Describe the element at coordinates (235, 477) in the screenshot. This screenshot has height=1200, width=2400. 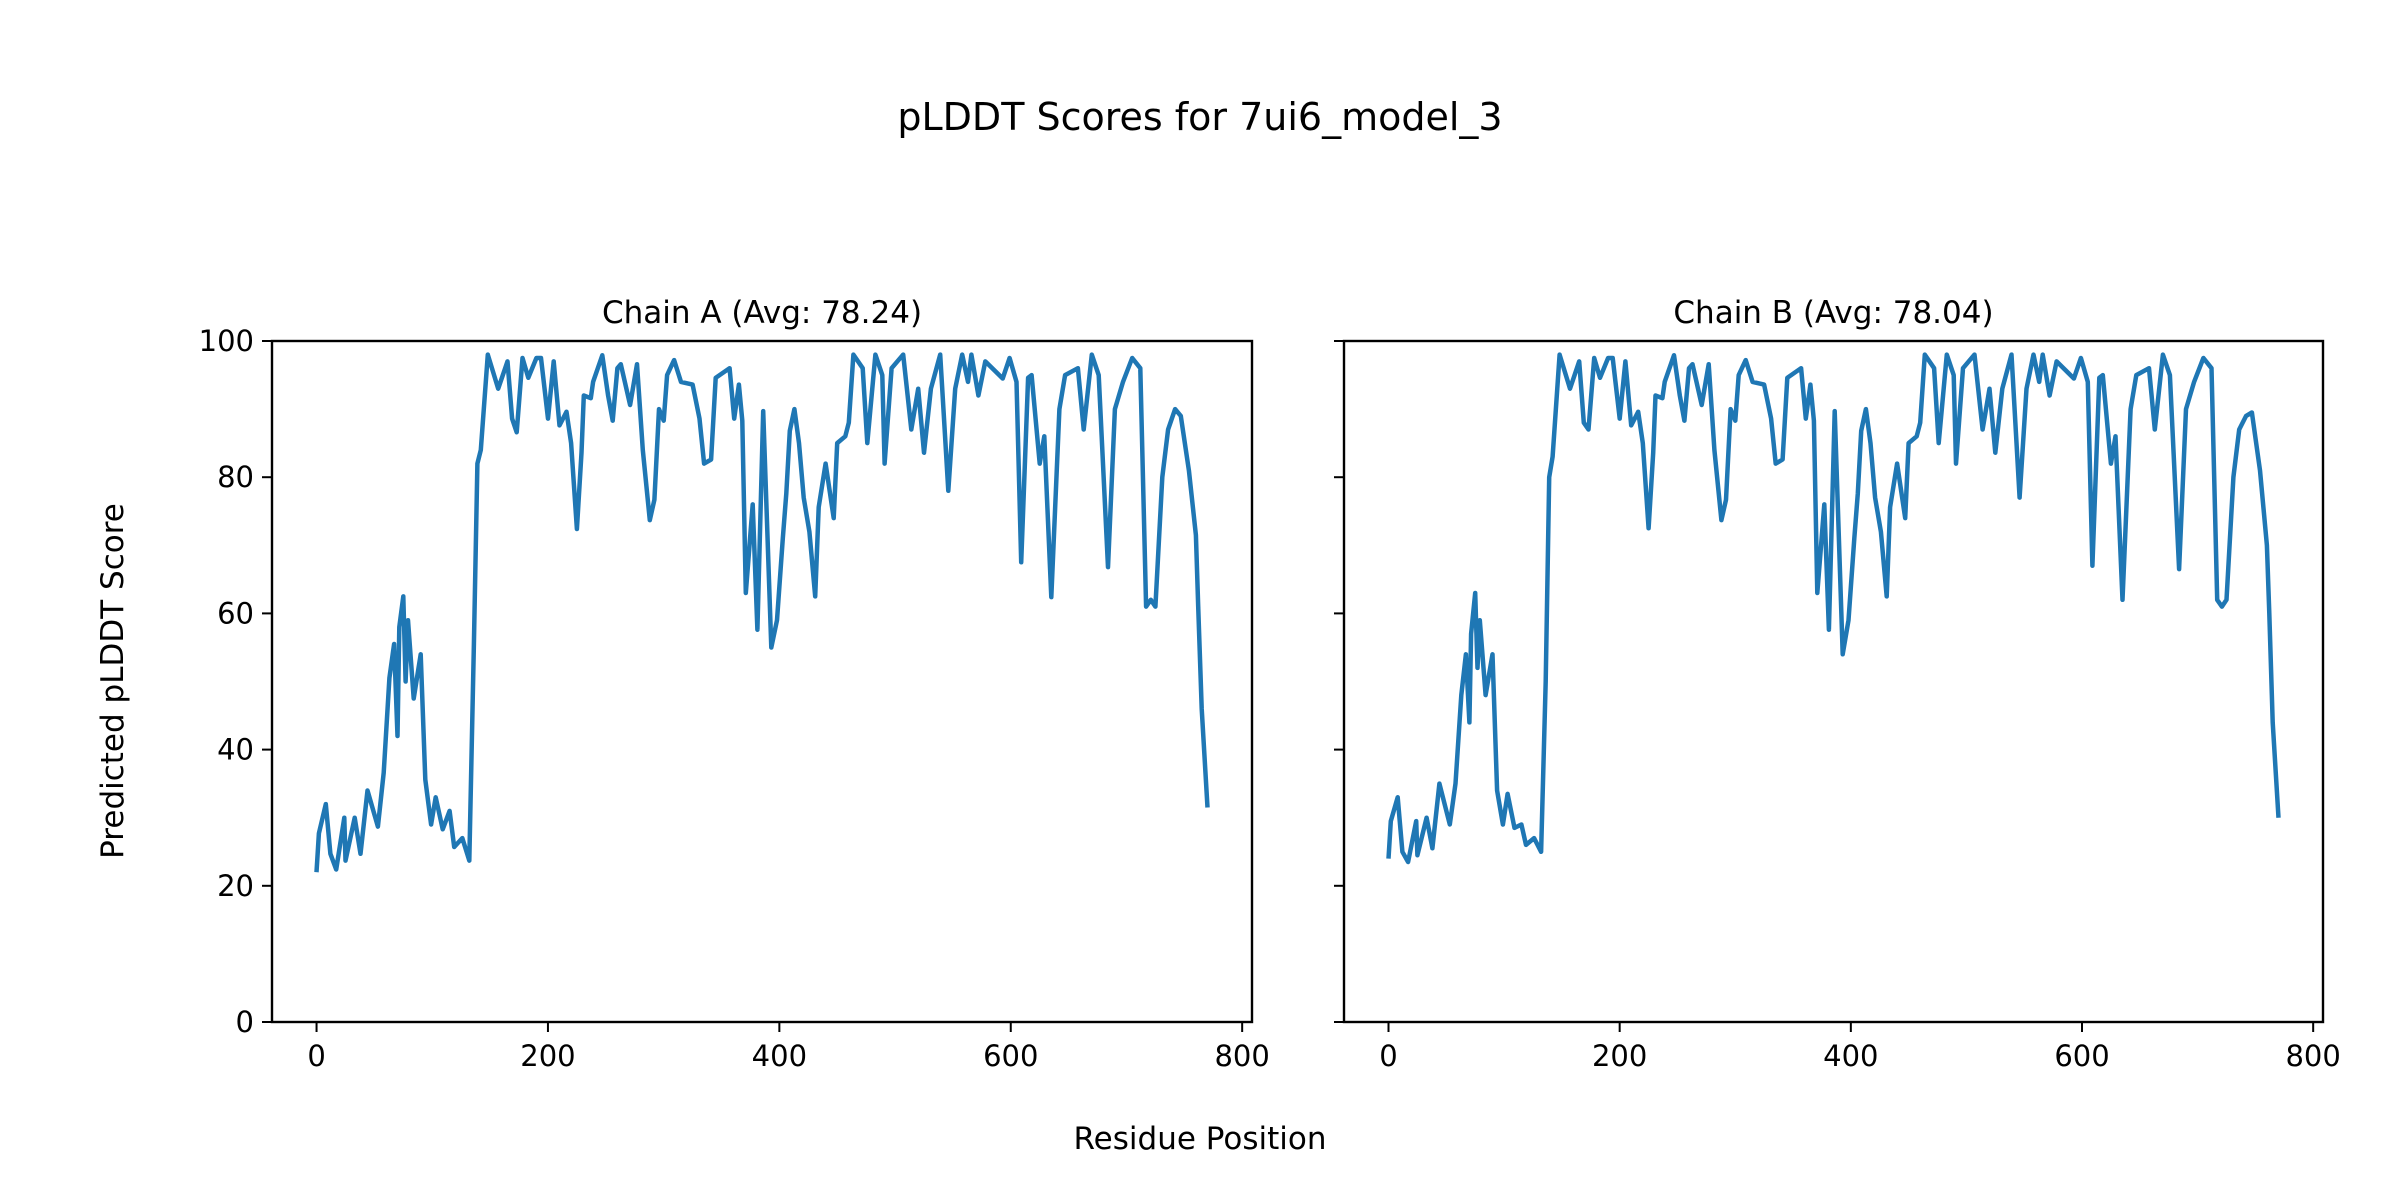
I see `y-tick-label: 80` at that location.